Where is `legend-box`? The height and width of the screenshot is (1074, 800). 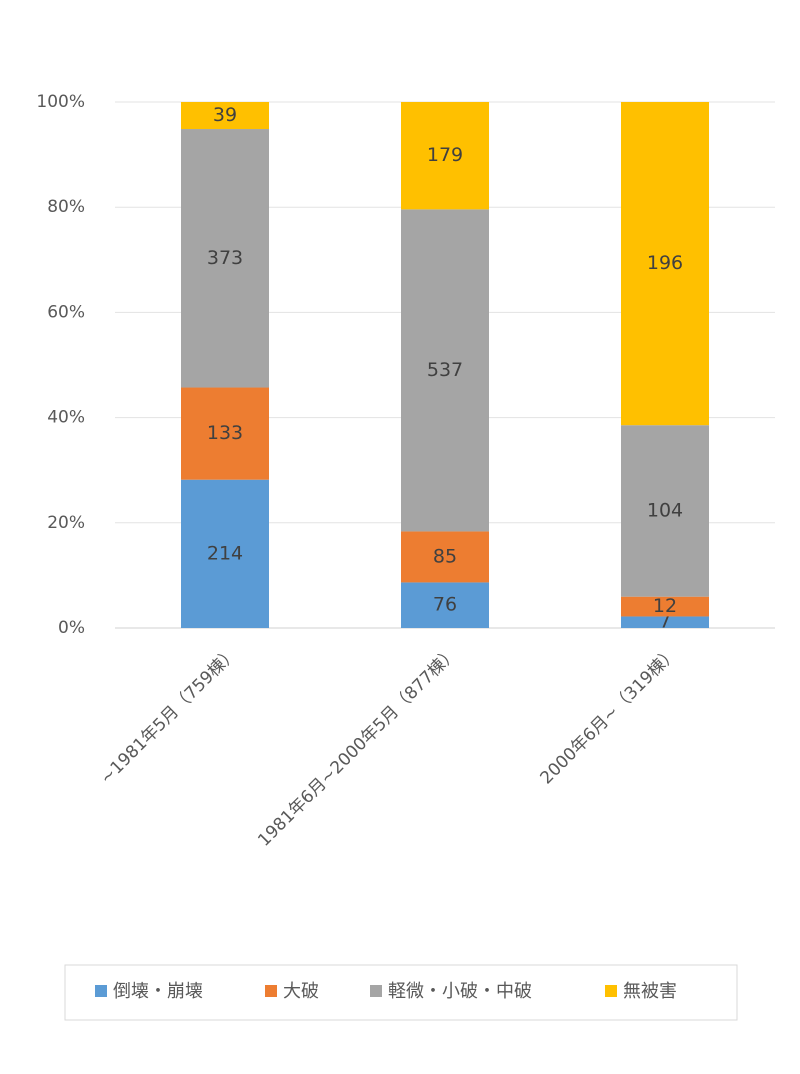 legend-box is located at coordinates (401, 992).